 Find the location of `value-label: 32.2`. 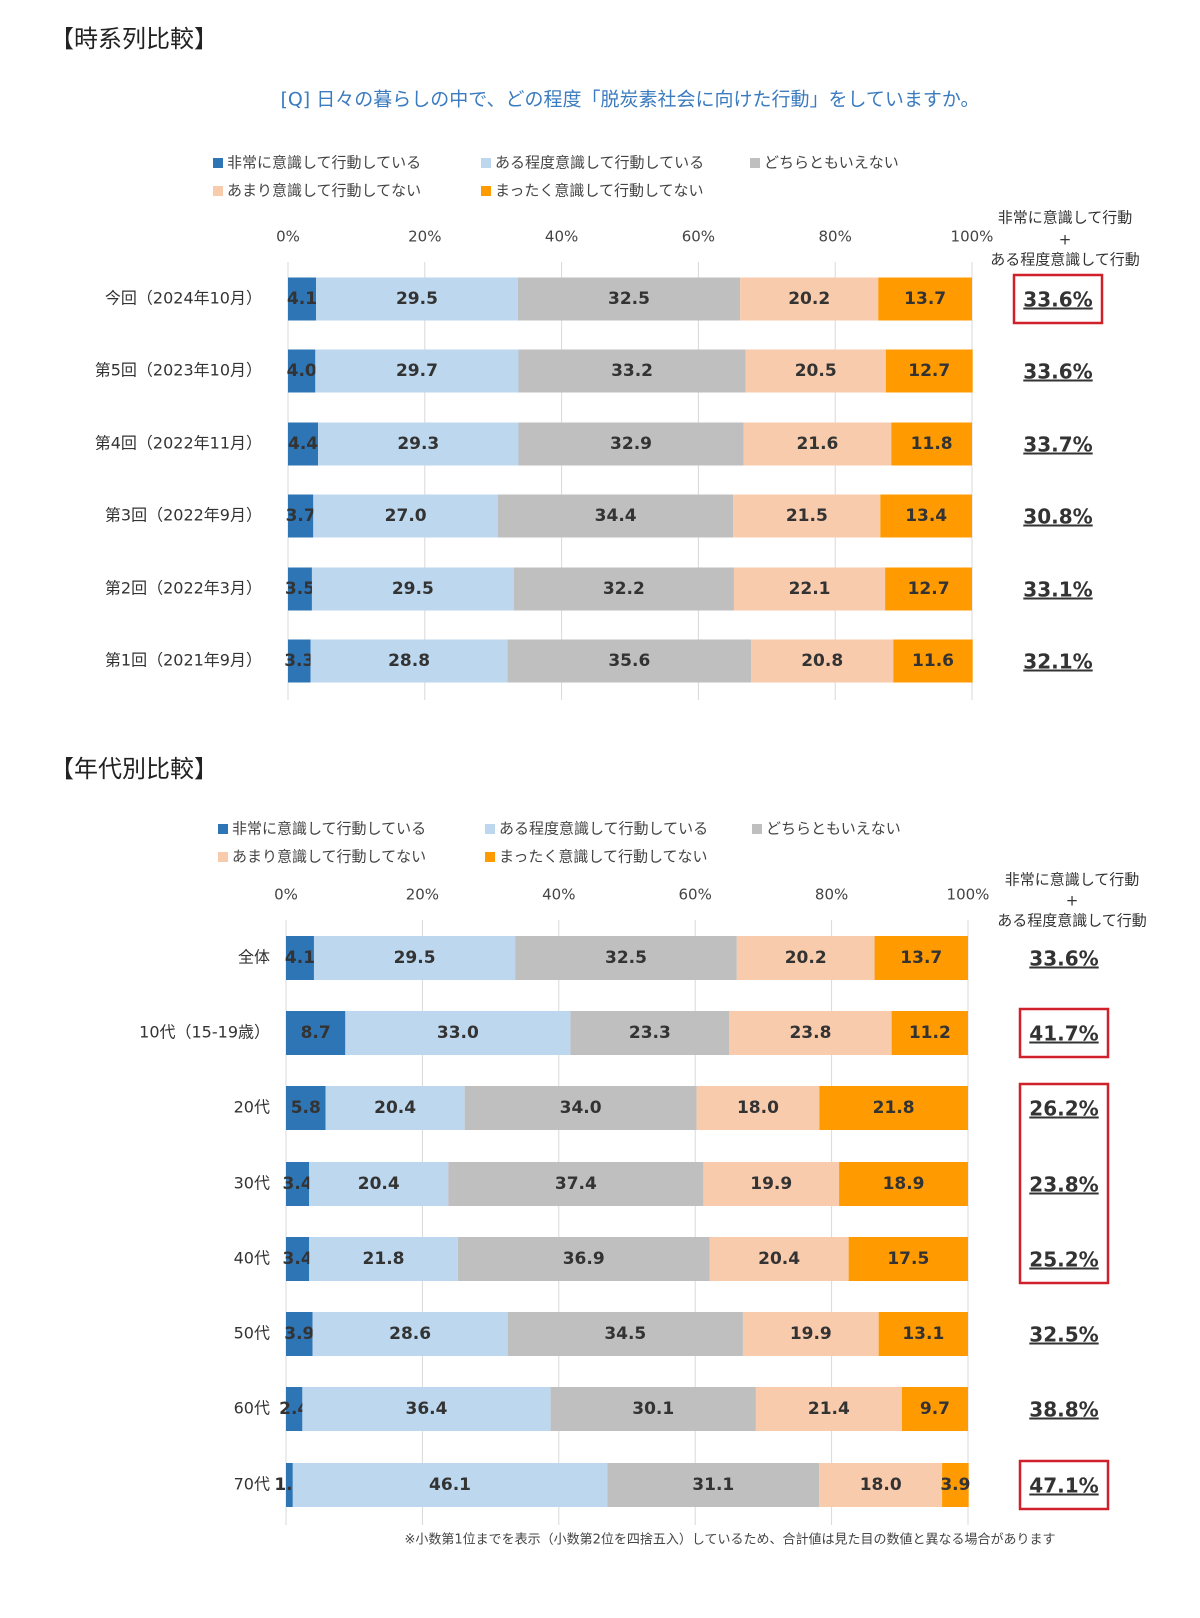

value-label: 32.2 is located at coordinates (624, 589).